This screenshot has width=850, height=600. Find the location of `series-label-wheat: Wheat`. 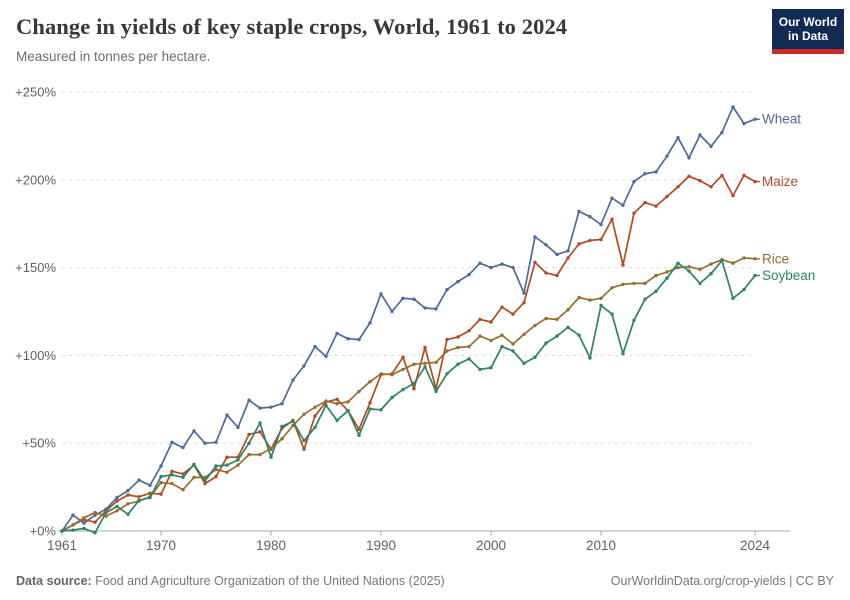

series-label-wheat: Wheat is located at coordinates (781, 119).